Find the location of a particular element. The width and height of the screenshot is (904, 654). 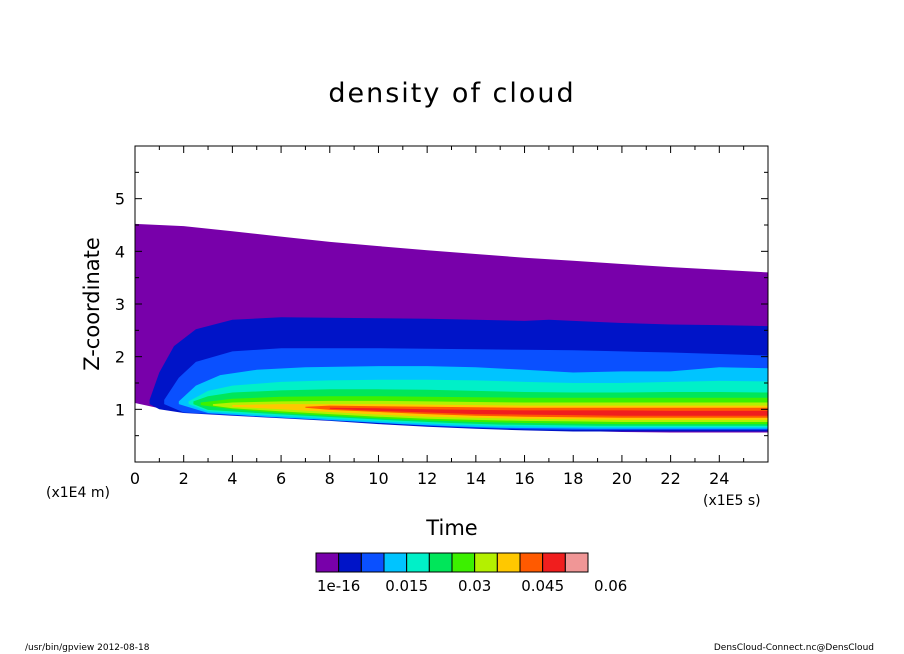

y-tick-label: 1 is located at coordinates (120, 409).